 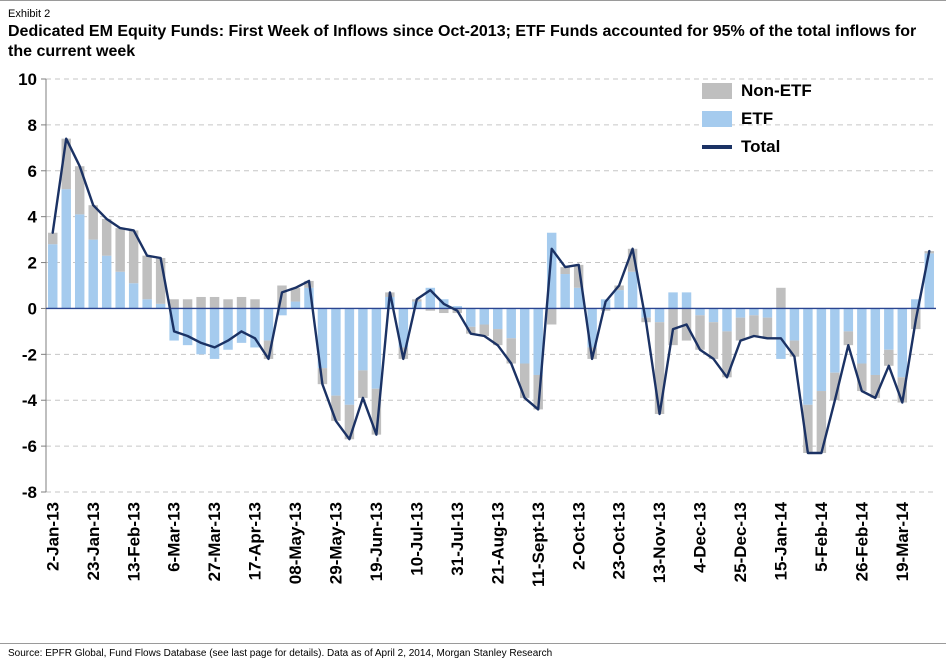 I want to click on legend-label-total: Total, so click(x=761, y=146).